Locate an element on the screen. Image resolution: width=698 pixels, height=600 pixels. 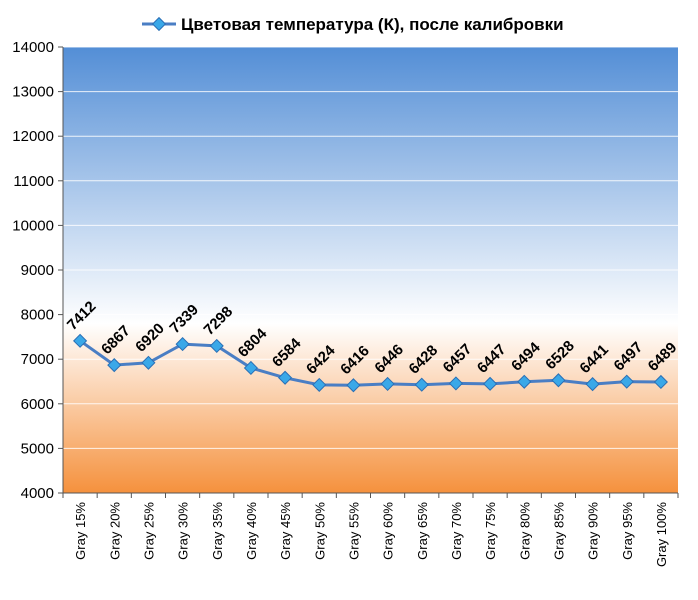
y-tick-label: 8000 is located at coordinates (37, 315).